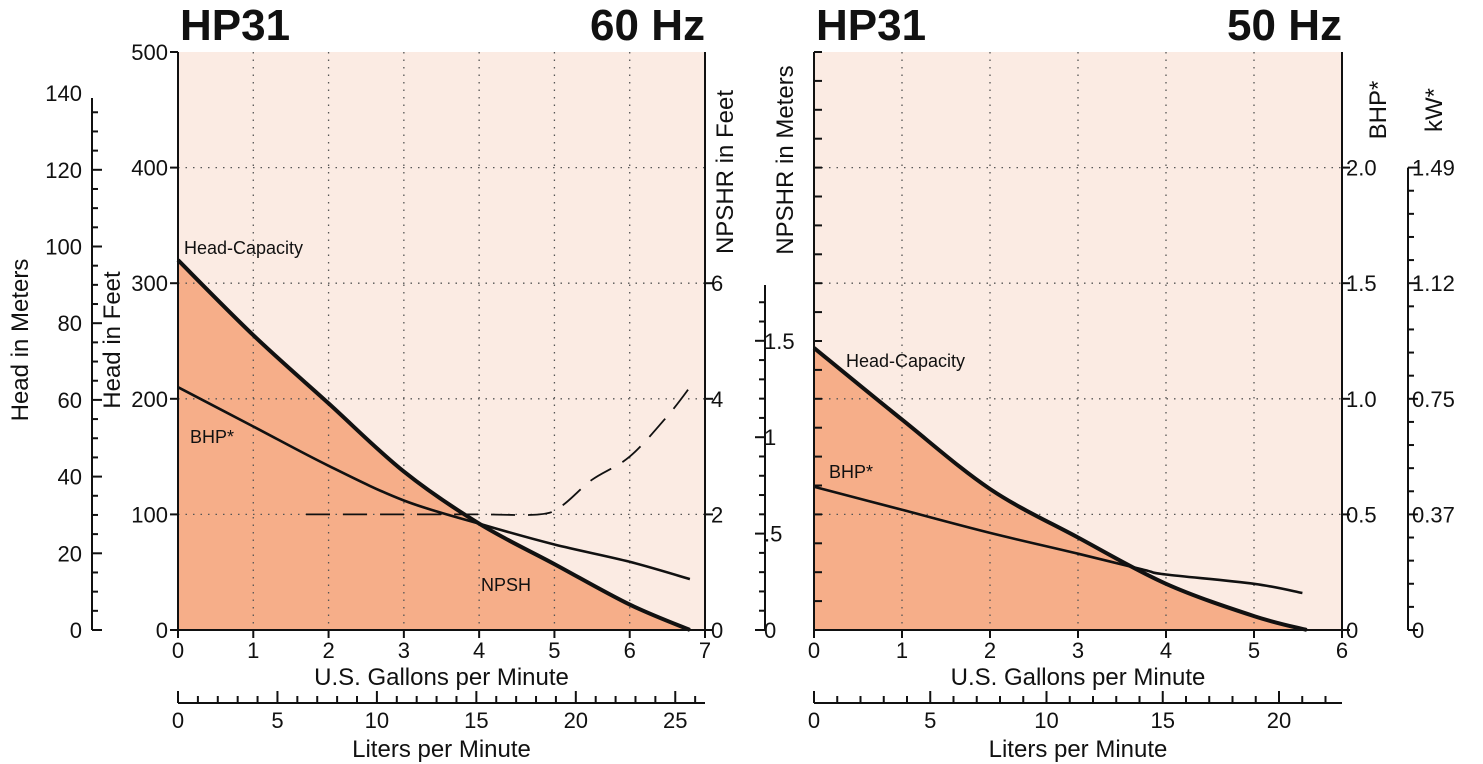 The height and width of the screenshot is (764, 1483). I want to click on feet-axis-label: Head in Feet, so click(112, 340).